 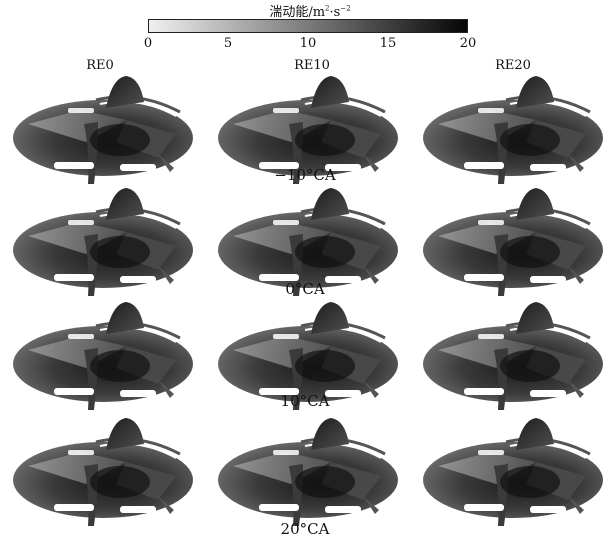 I want to click on column-label-re10: RE10, so click(x=312, y=65).